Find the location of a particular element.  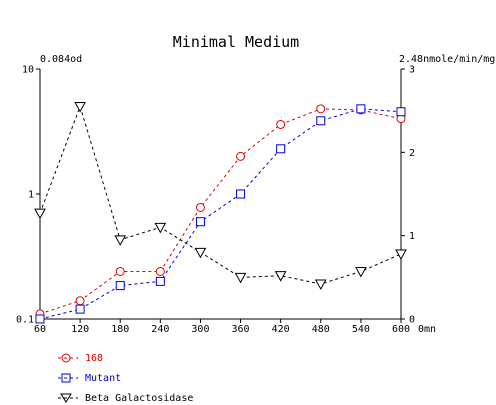

legend-label-168: 168 is located at coordinates (94, 358).